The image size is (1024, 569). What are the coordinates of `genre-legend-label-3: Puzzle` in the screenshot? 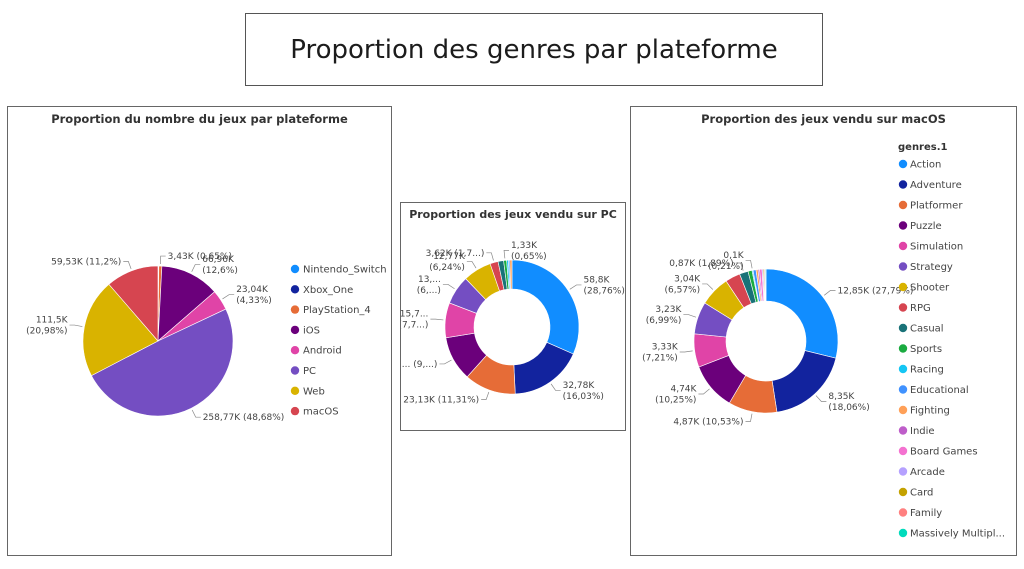 It's located at (926, 226).